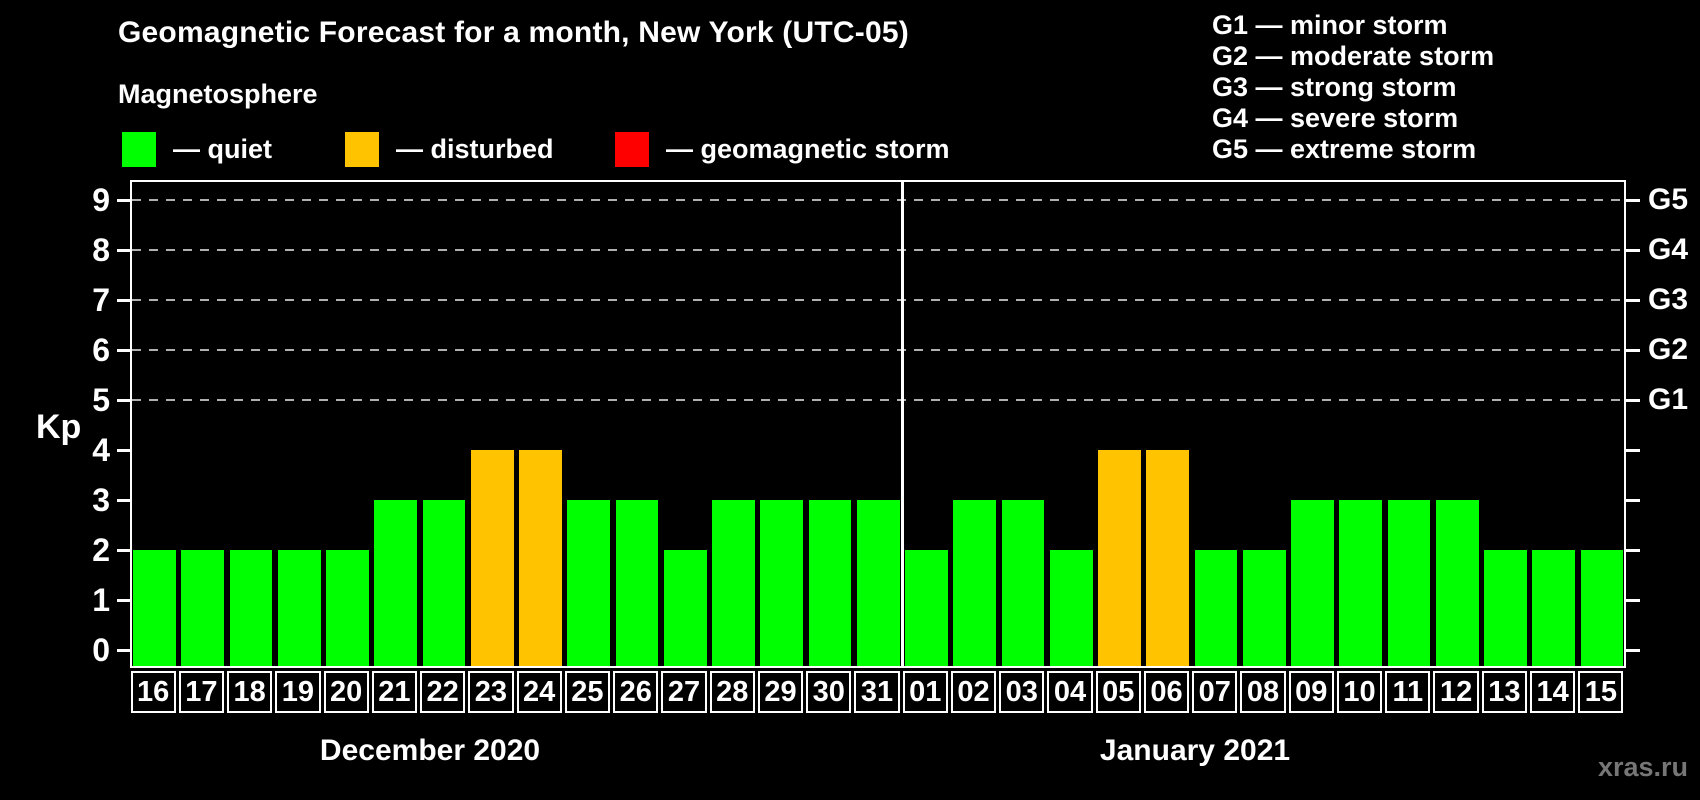 The width and height of the screenshot is (1700, 800). Describe the element at coordinates (1195, 750) in the screenshot. I see `month-label-january: January 2021` at that location.